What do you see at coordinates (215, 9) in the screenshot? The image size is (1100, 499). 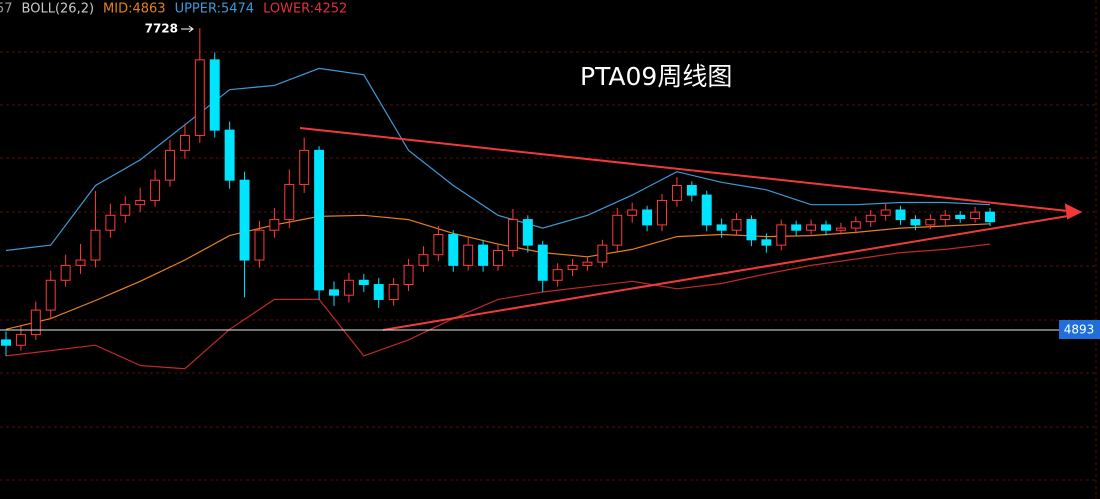 I see `header-item: UPPER:5474` at bounding box center [215, 9].